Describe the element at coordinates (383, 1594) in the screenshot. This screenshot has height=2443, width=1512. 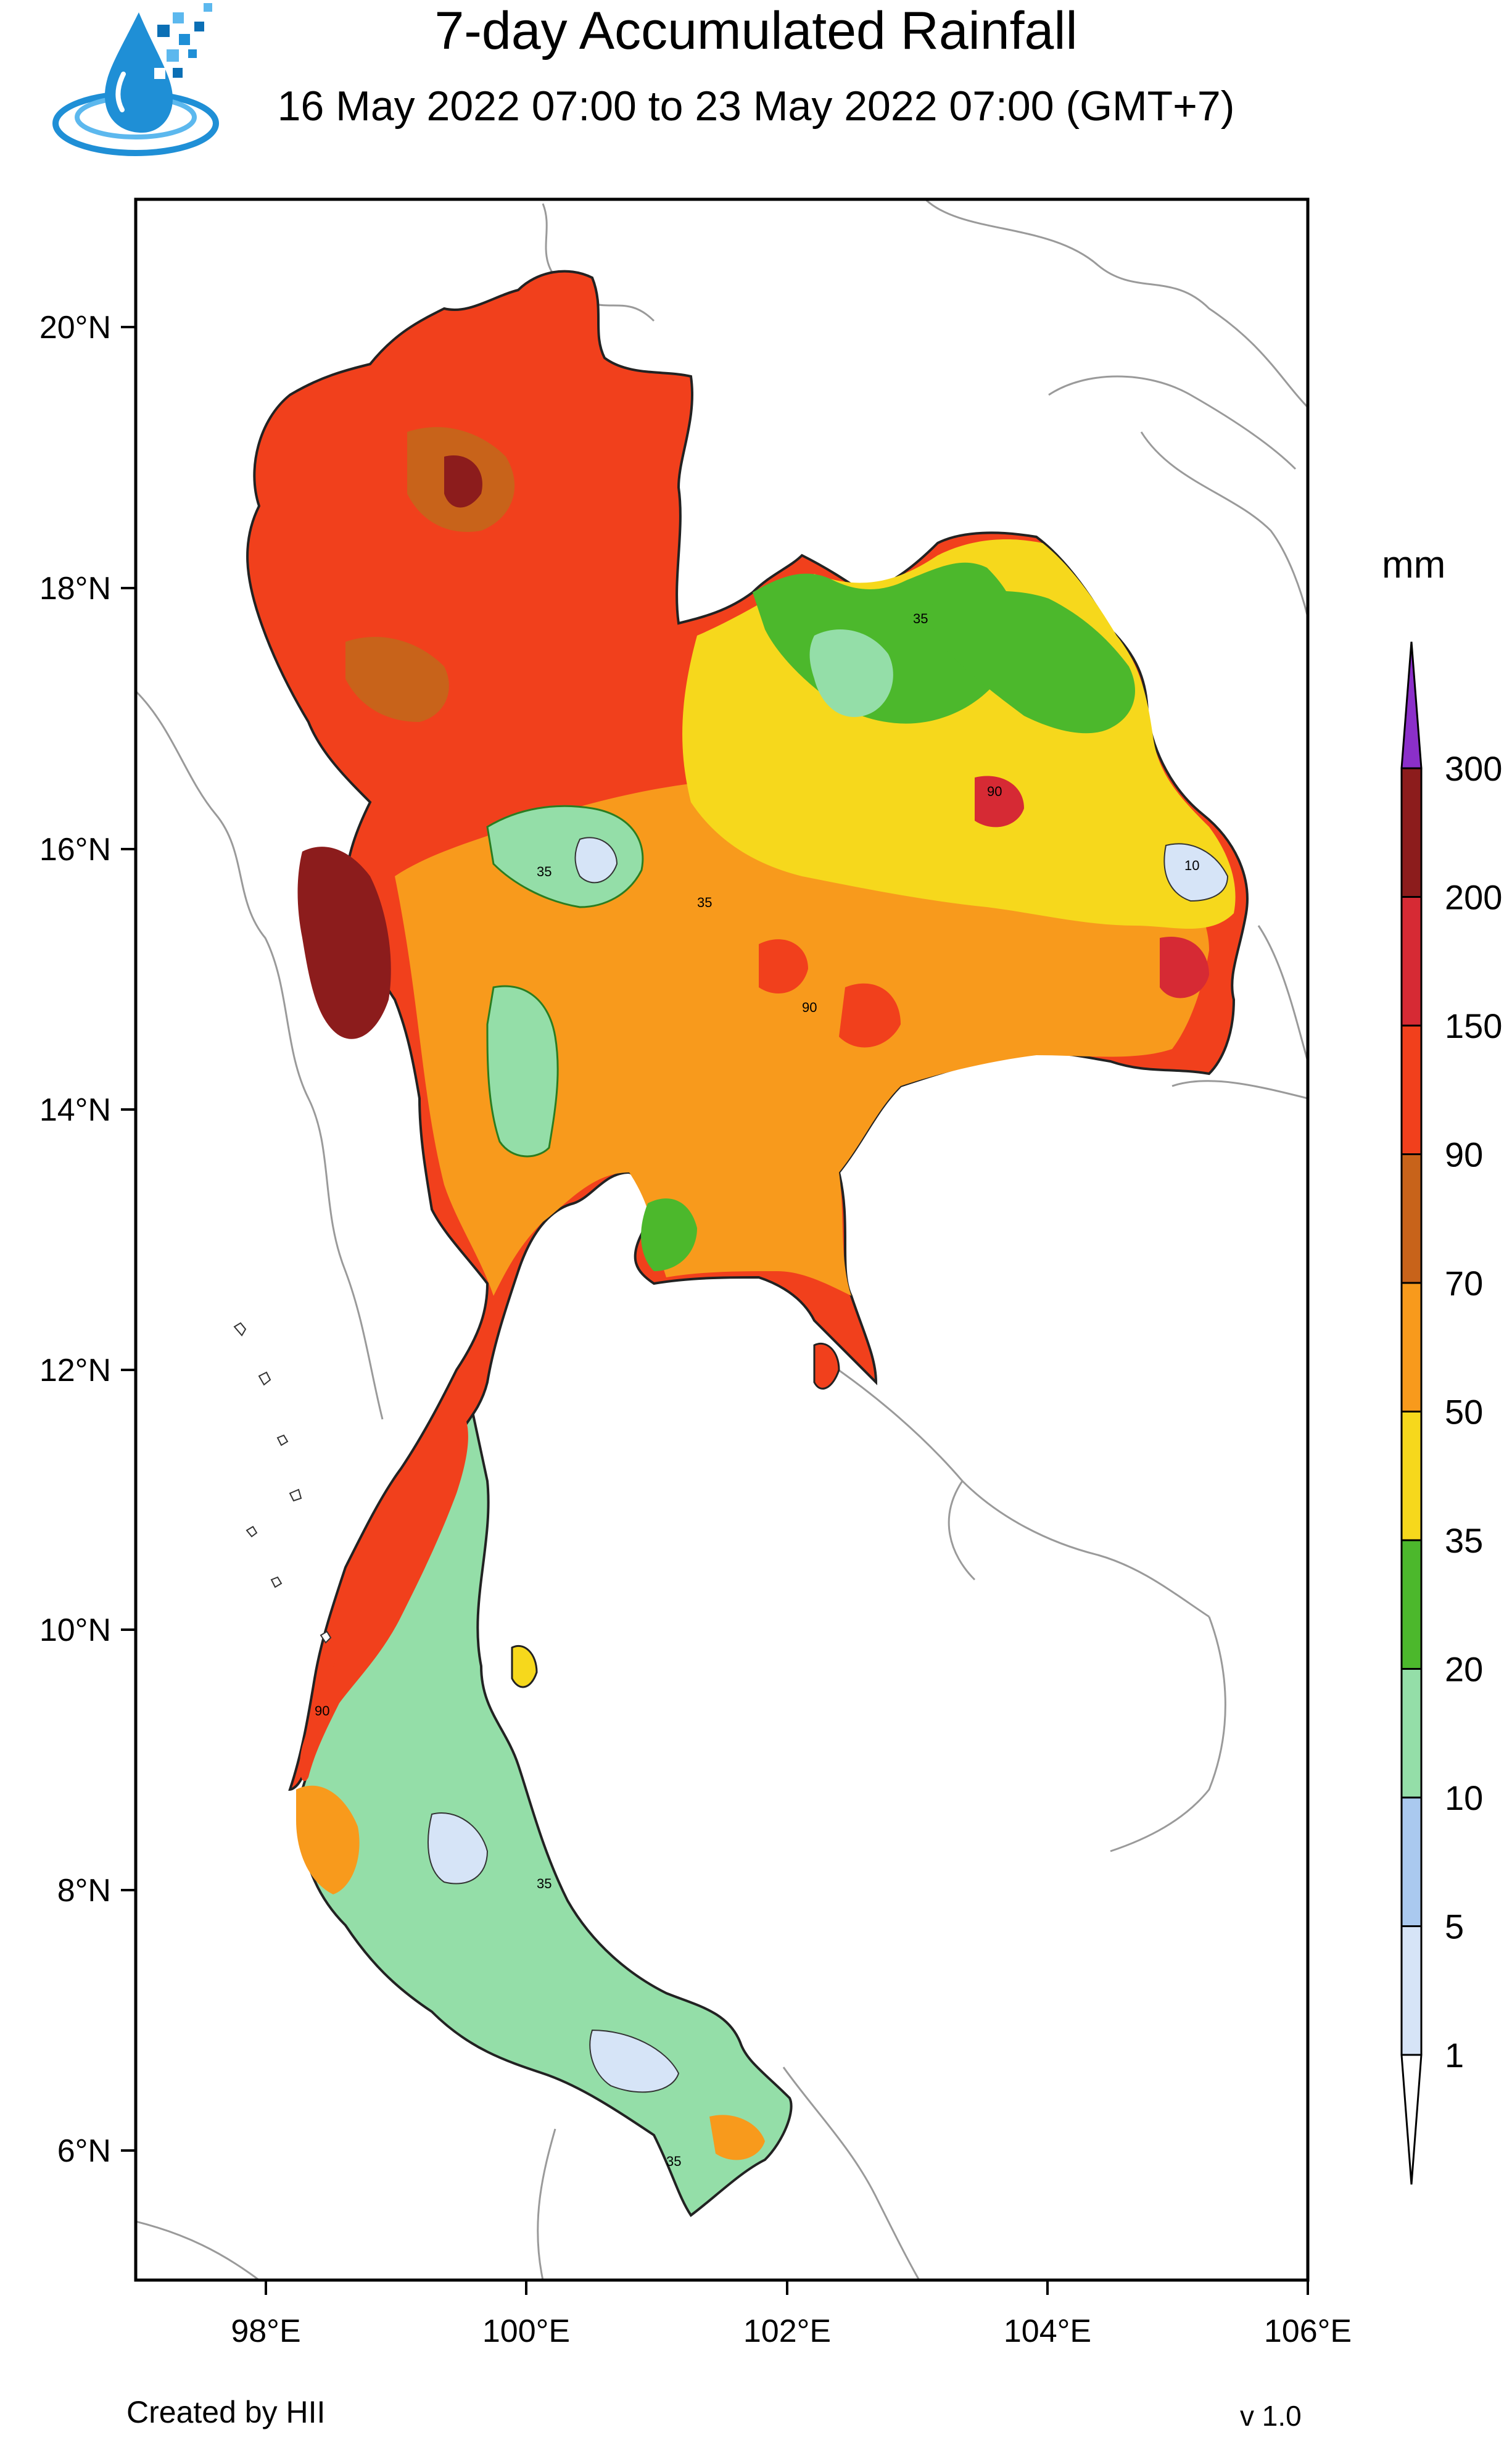
I see `south-west-red-strip` at that location.